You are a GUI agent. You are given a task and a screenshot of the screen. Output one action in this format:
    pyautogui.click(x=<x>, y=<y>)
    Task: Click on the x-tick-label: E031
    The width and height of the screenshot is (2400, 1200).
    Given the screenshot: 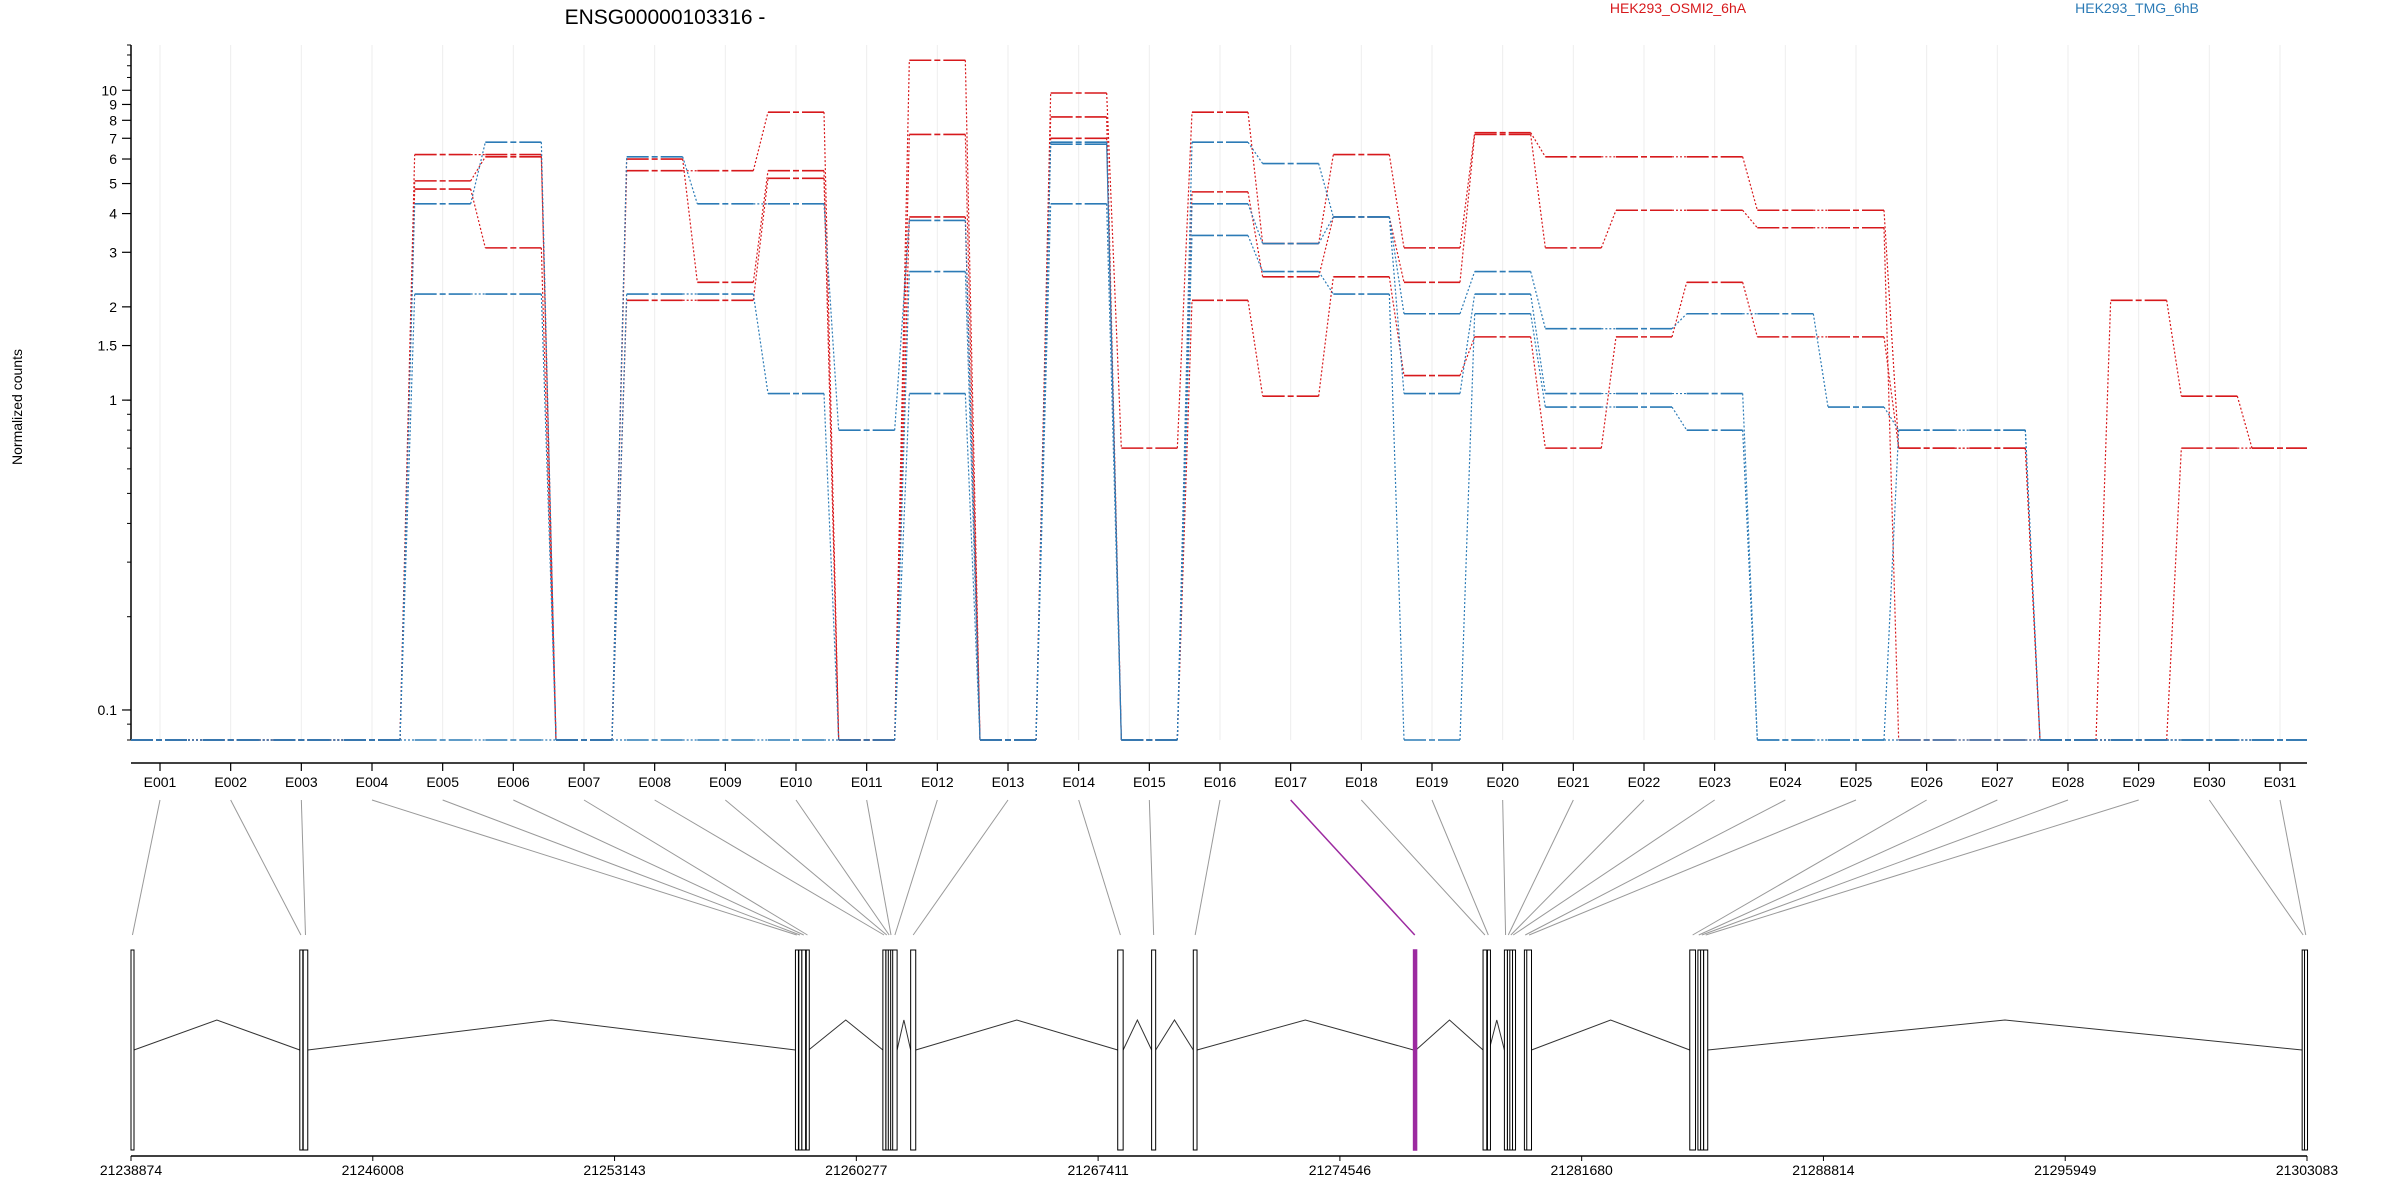 What is the action you would take?
    pyautogui.click(x=2280, y=782)
    